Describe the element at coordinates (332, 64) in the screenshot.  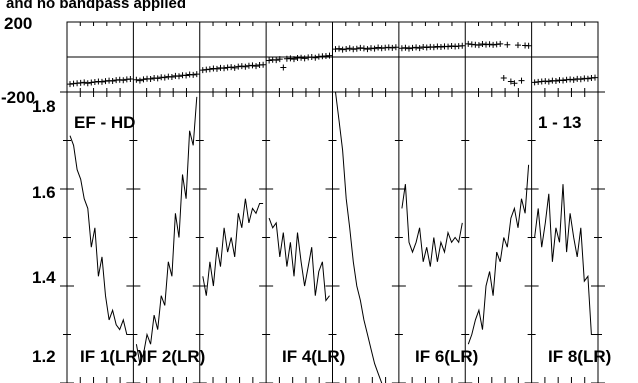
I see `phase-series` at that location.